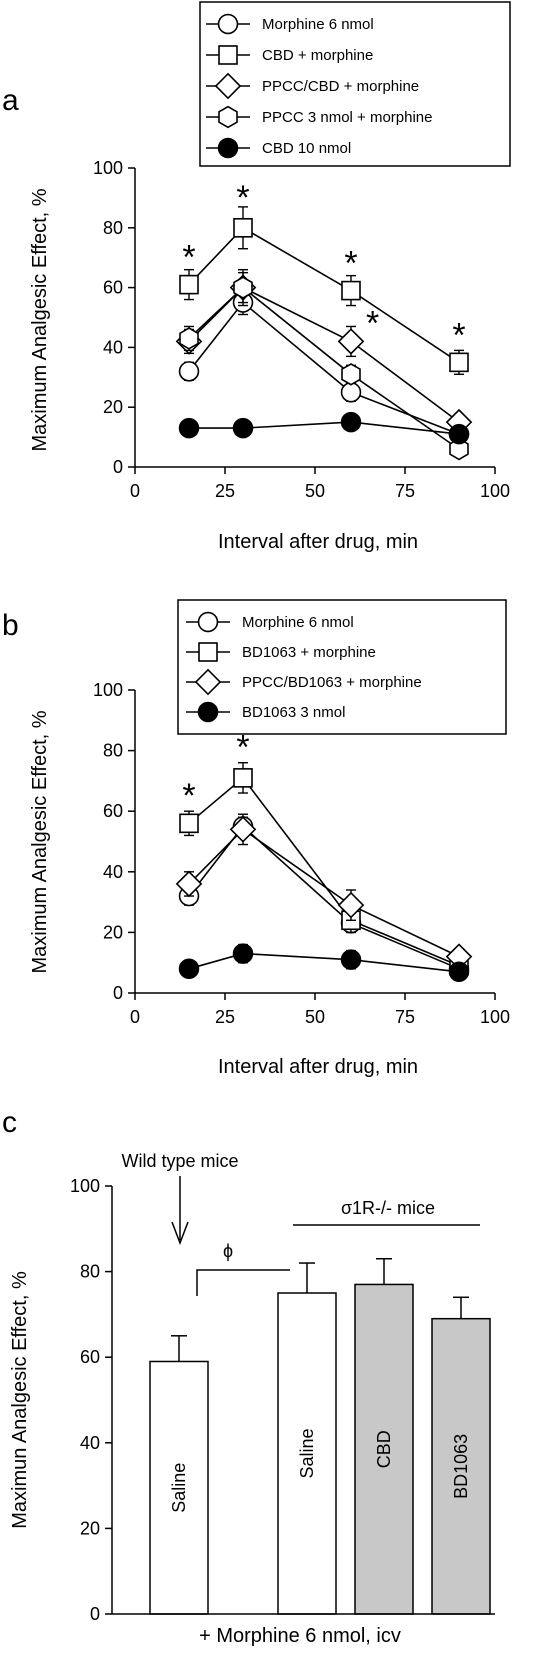 This screenshot has height=1654, width=550. I want to click on legend-box-a, so click(355, 84).